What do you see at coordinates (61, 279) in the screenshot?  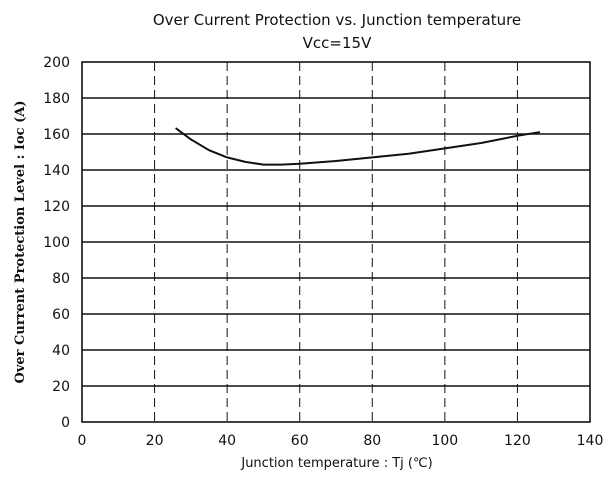 I see `y-tick-label: 80` at bounding box center [61, 279].